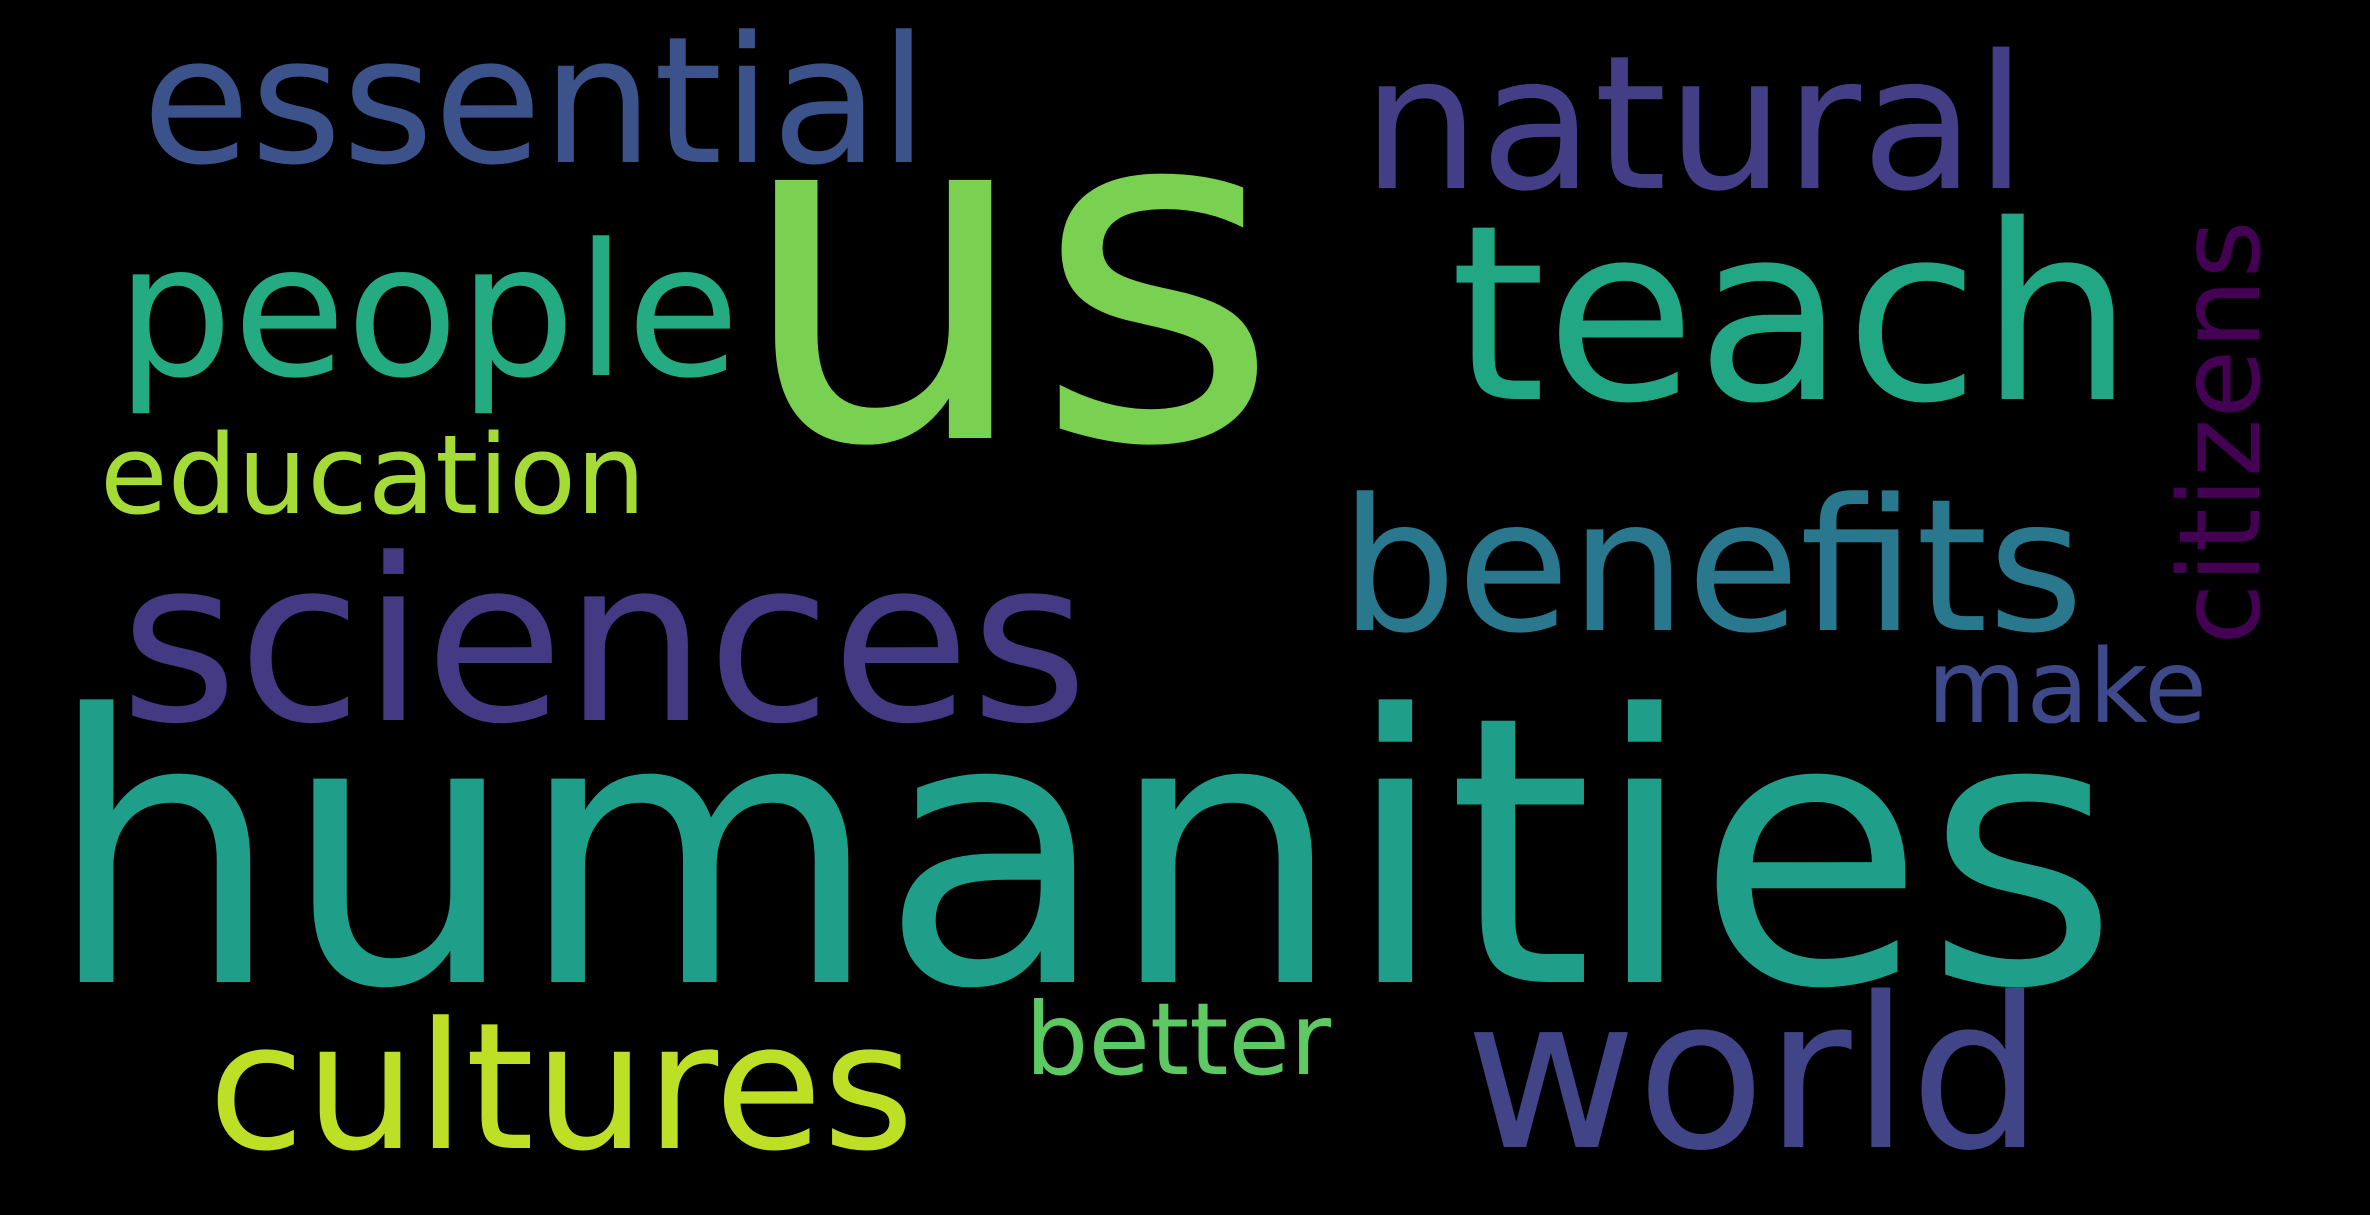  Describe the element at coordinates (2221, 432) in the screenshot. I see `word-citizens: citizens` at that location.